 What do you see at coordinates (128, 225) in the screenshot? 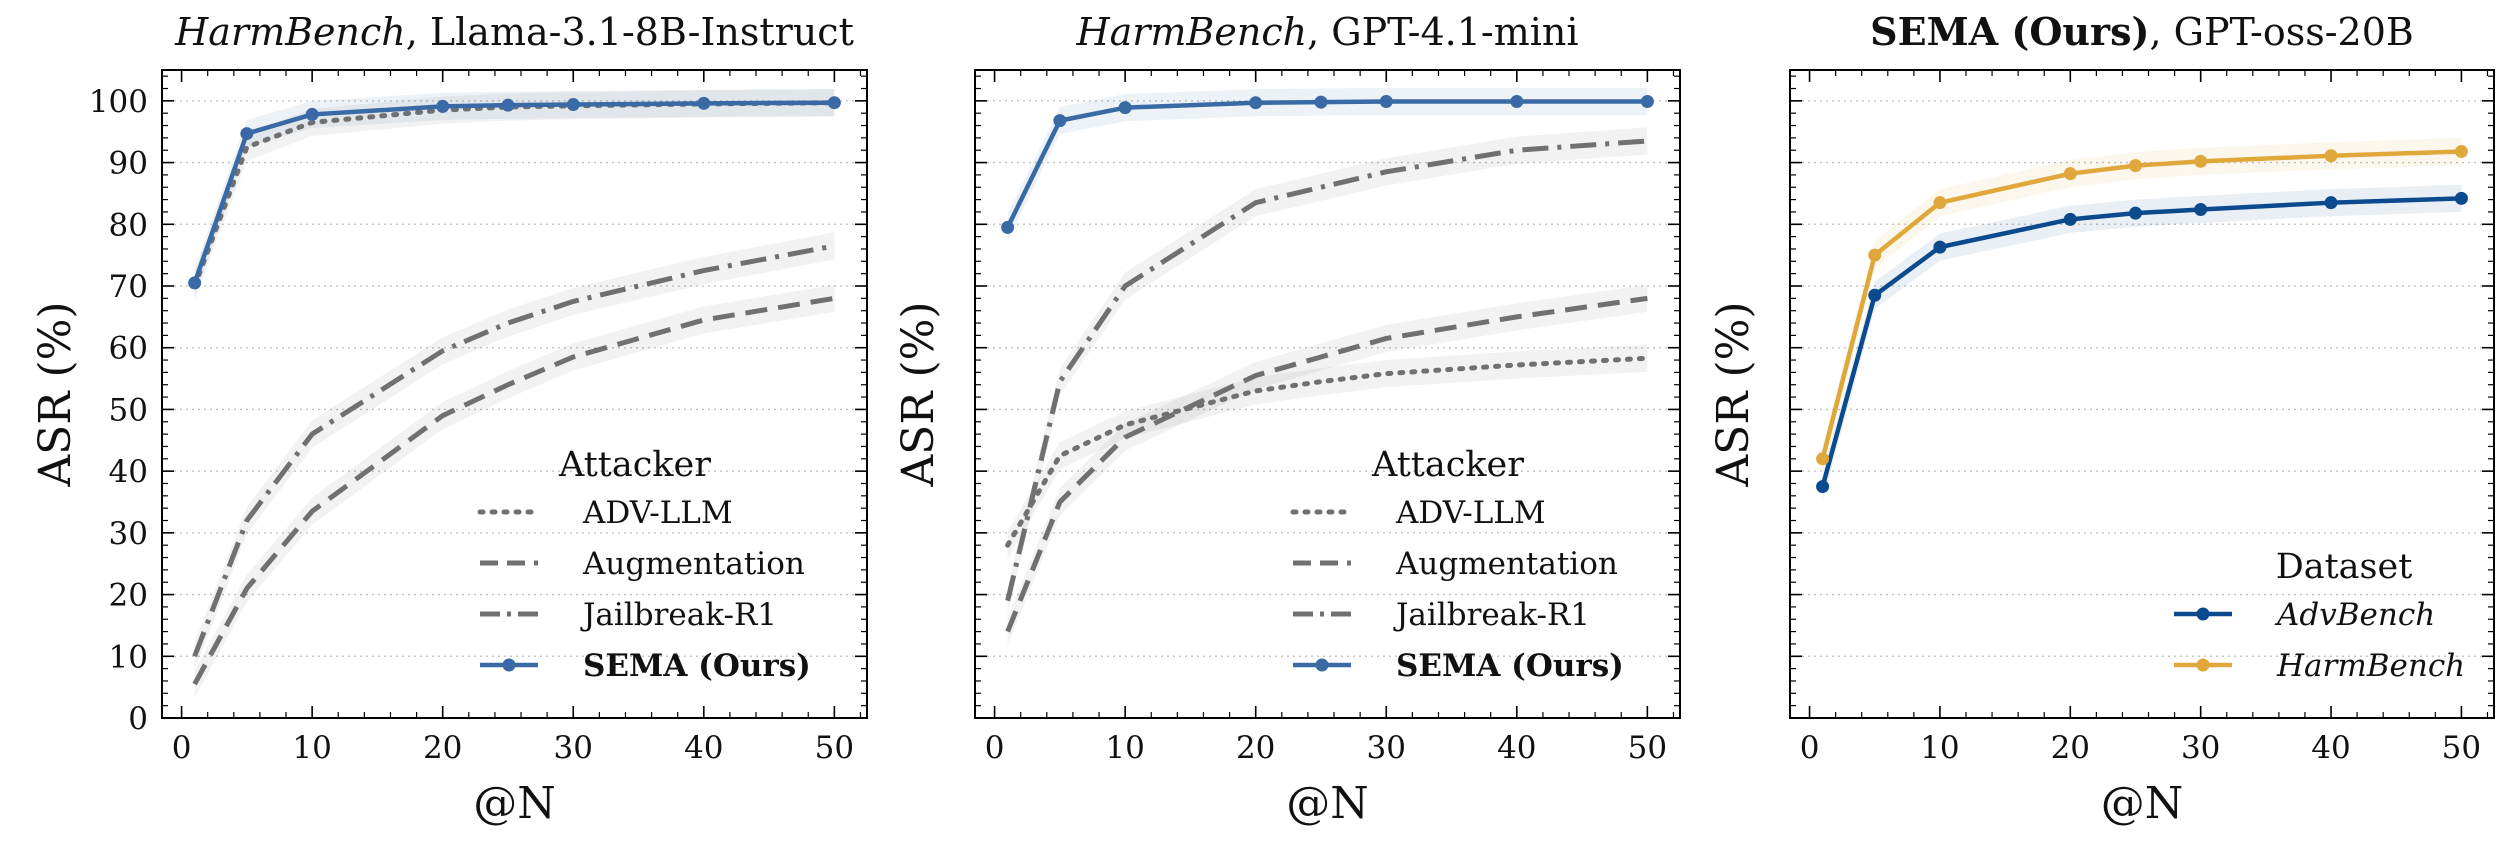
I see `y-tick-label: 80` at bounding box center [128, 225].